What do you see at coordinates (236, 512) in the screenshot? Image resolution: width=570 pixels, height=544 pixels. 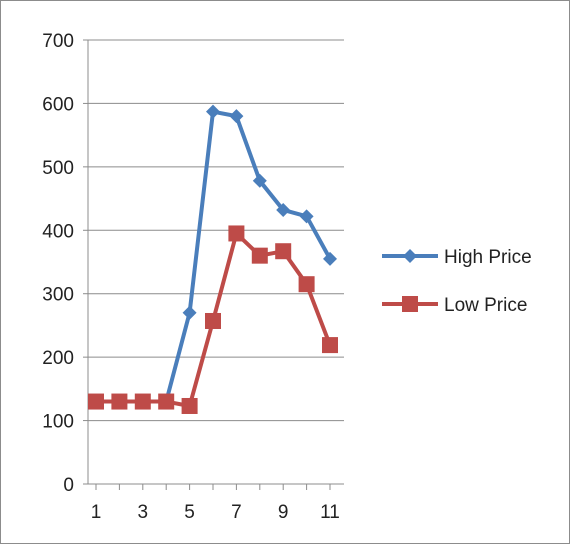 I see `x-tick-label: 7` at bounding box center [236, 512].